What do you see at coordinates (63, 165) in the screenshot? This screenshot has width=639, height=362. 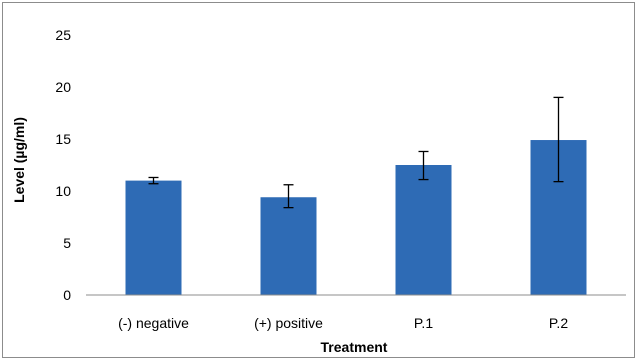 I see `y-axis-ticks: 0 5 10 15 20 25` at bounding box center [63, 165].